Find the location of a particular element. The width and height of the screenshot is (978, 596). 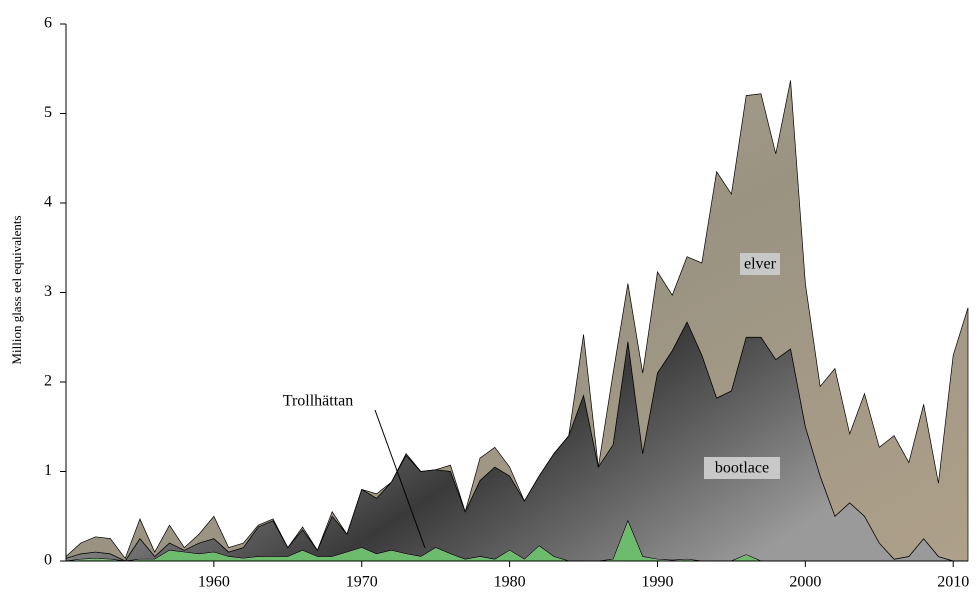

y-tick-label: 1 is located at coordinates (48, 470).